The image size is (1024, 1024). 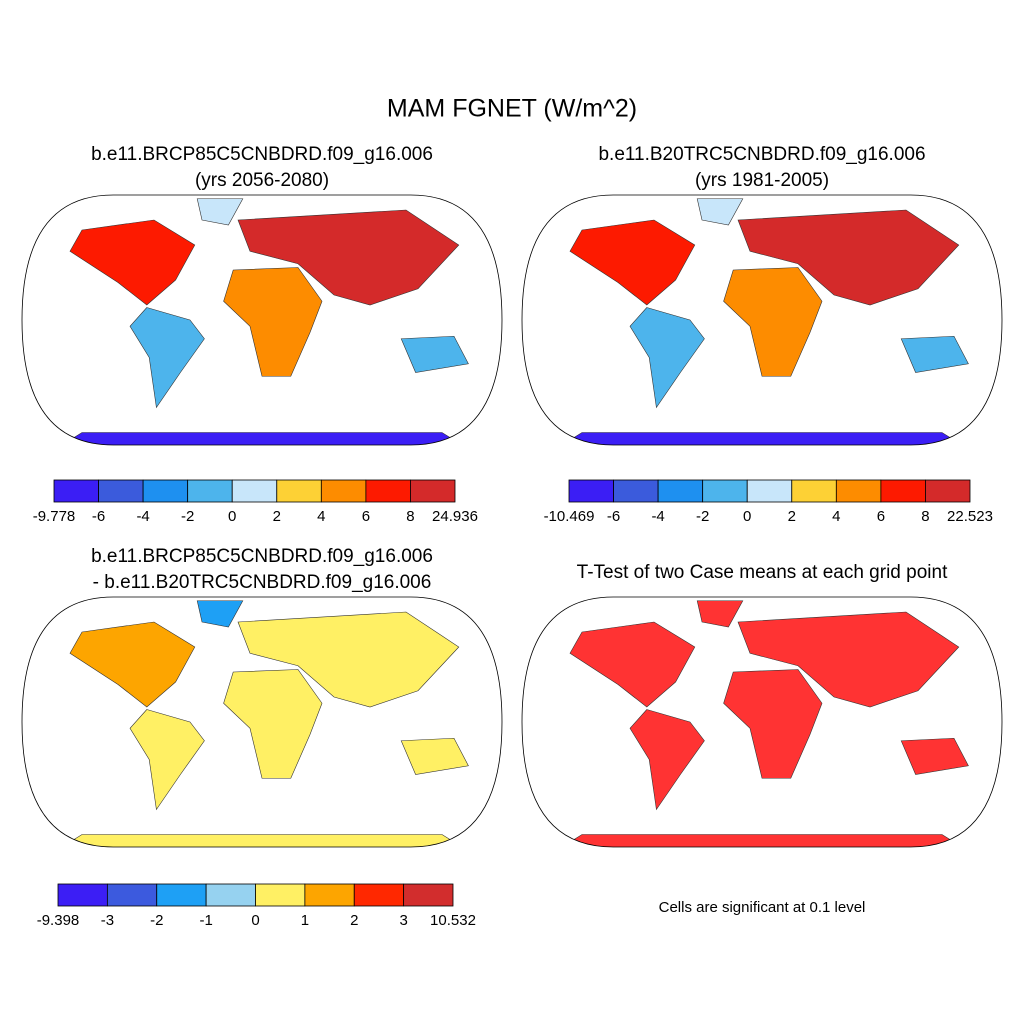 What do you see at coordinates (453, 920) in the screenshot?
I see `colorbar-label: 10.532` at bounding box center [453, 920].